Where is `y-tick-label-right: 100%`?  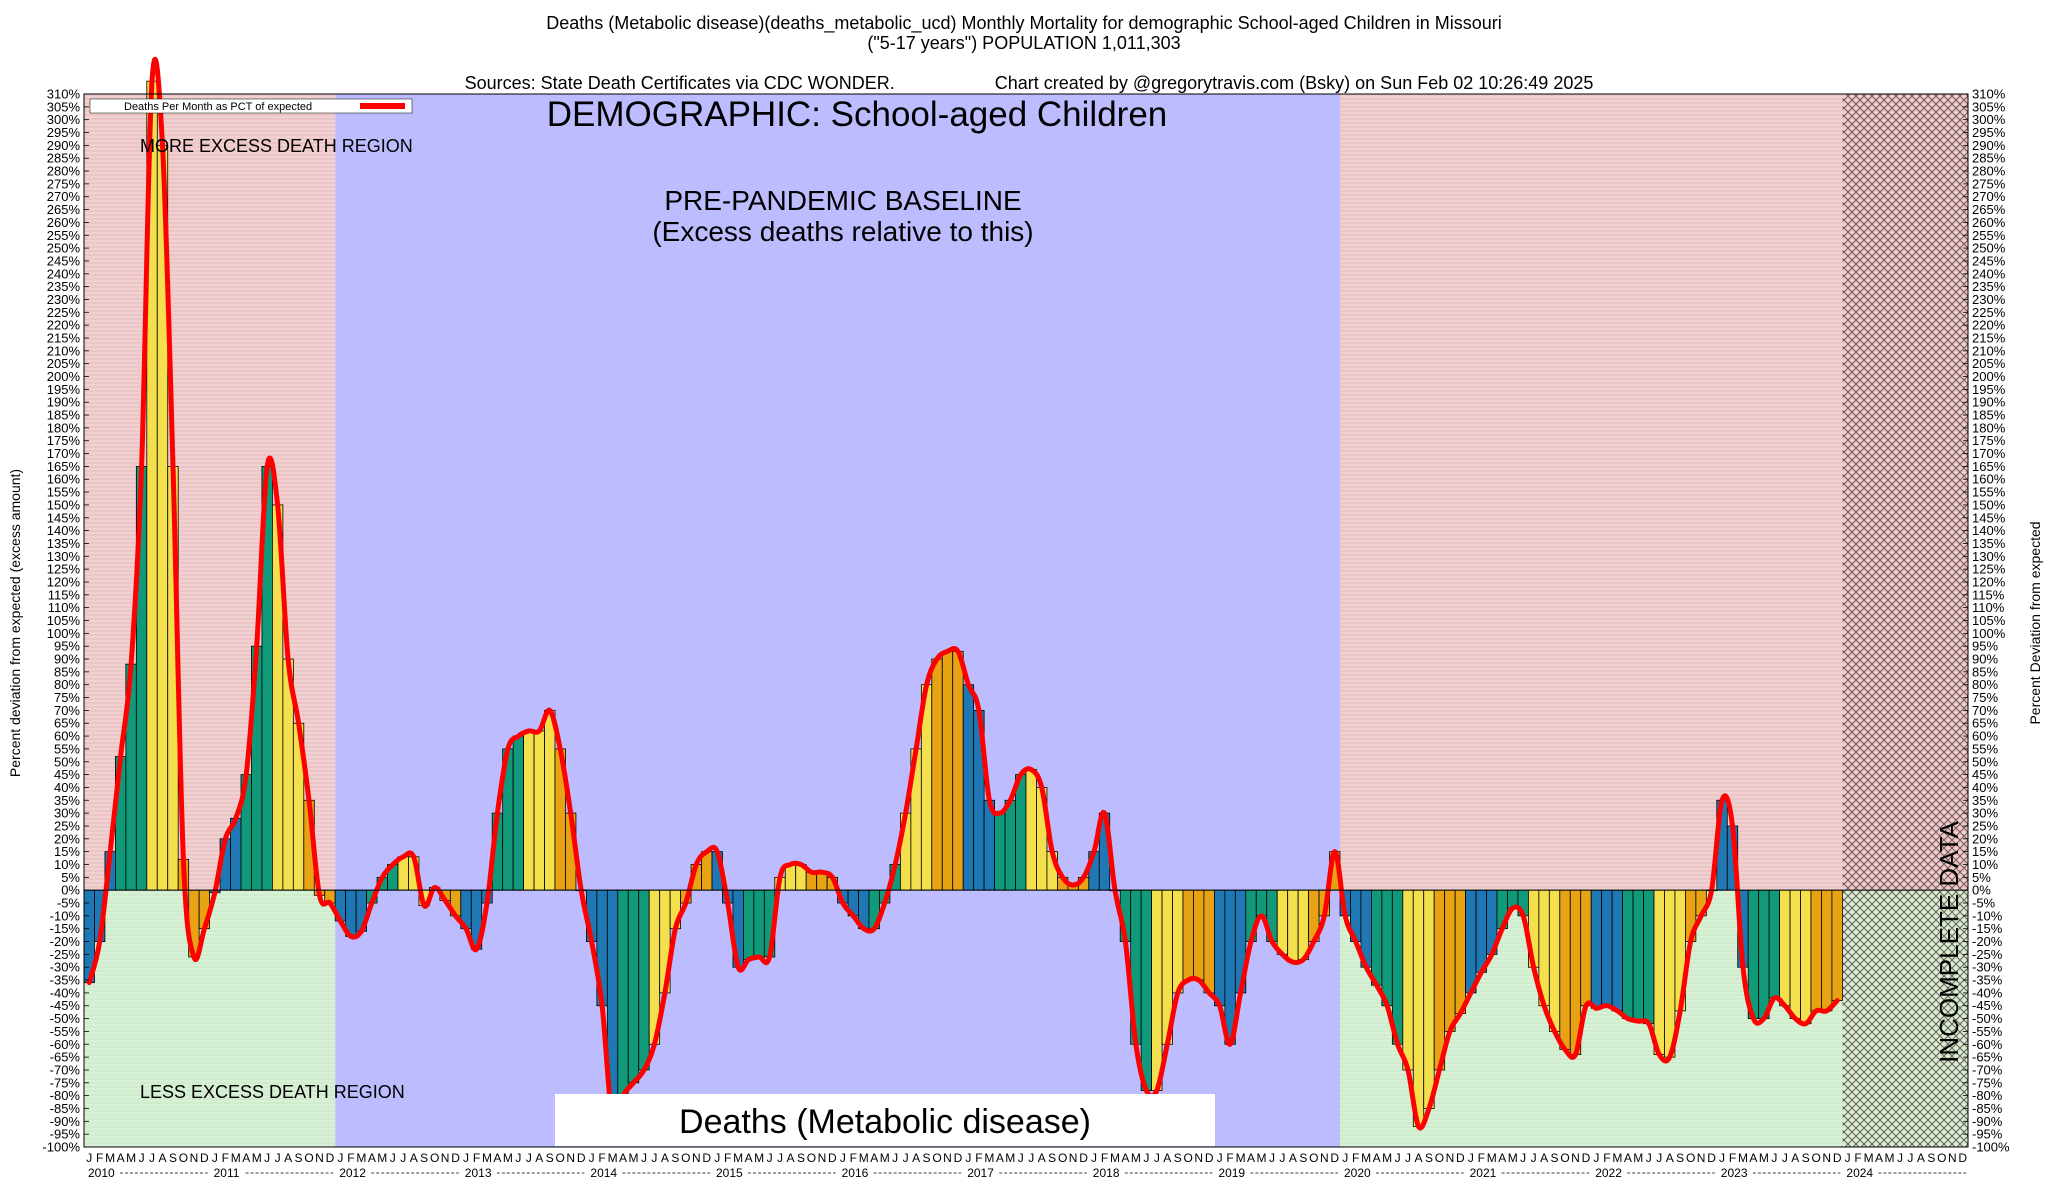 y-tick-label-right: 100% is located at coordinates (1989, 633).